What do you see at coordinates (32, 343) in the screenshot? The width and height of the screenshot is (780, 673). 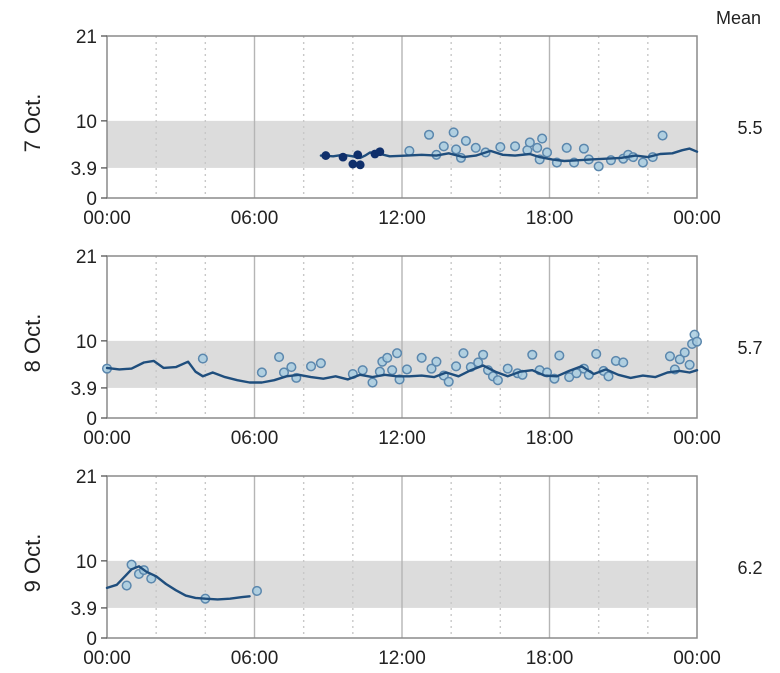 I see `day-label: 8 Oct.` at bounding box center [32, 343].